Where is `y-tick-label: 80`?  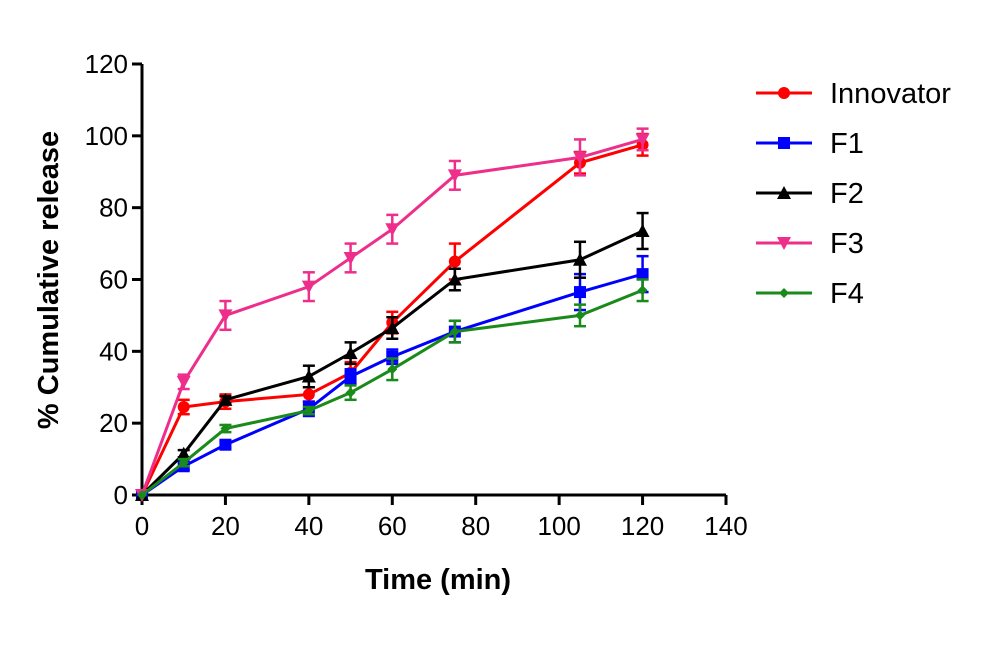 y-tick-label: 80 is located at coordinates (113, 208).